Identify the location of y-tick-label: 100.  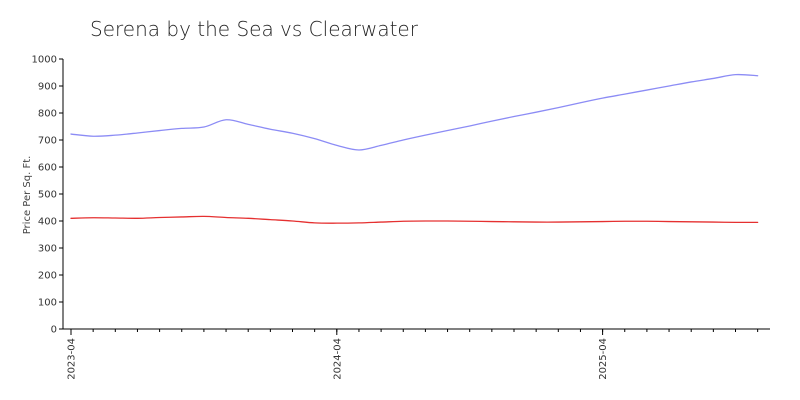
(47, 303).